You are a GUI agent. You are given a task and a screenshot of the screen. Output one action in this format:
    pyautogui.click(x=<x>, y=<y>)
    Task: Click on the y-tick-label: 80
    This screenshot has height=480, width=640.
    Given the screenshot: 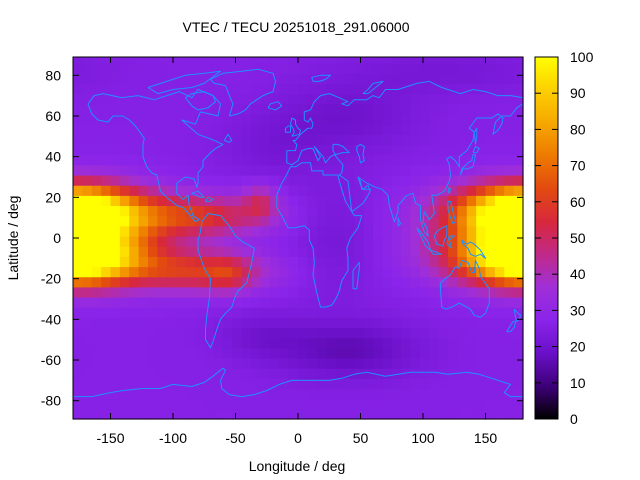 What is the action you would take?
    pyautogui.click(x=53, y=75)
    